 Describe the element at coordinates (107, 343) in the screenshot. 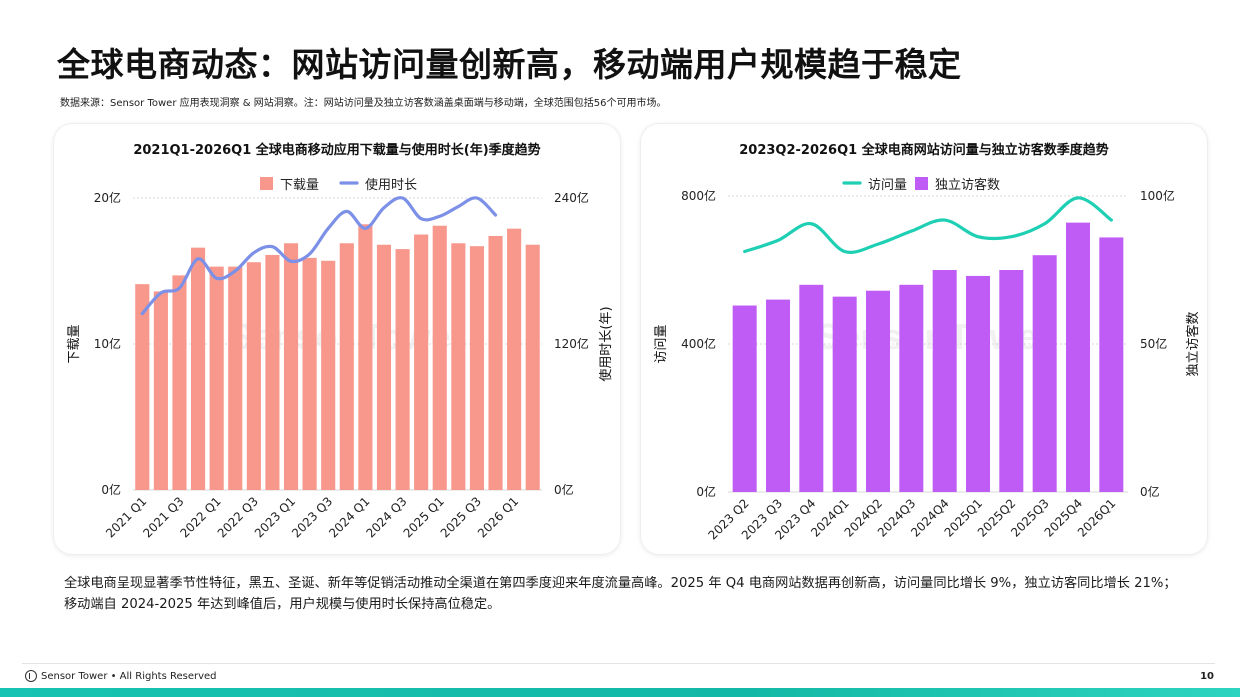

I see `y-tick-label: 10亿` at that location.